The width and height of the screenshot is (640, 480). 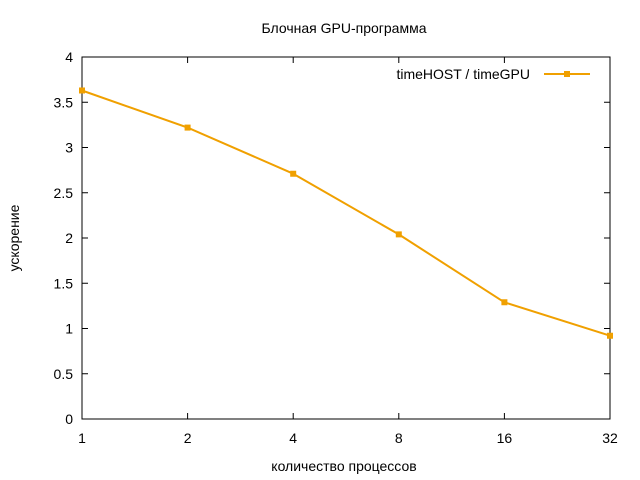 What do you see at coordinates (188, 438) in the screenshot?
I see `x-tick-label: 2` at bounding box center [188, 438].